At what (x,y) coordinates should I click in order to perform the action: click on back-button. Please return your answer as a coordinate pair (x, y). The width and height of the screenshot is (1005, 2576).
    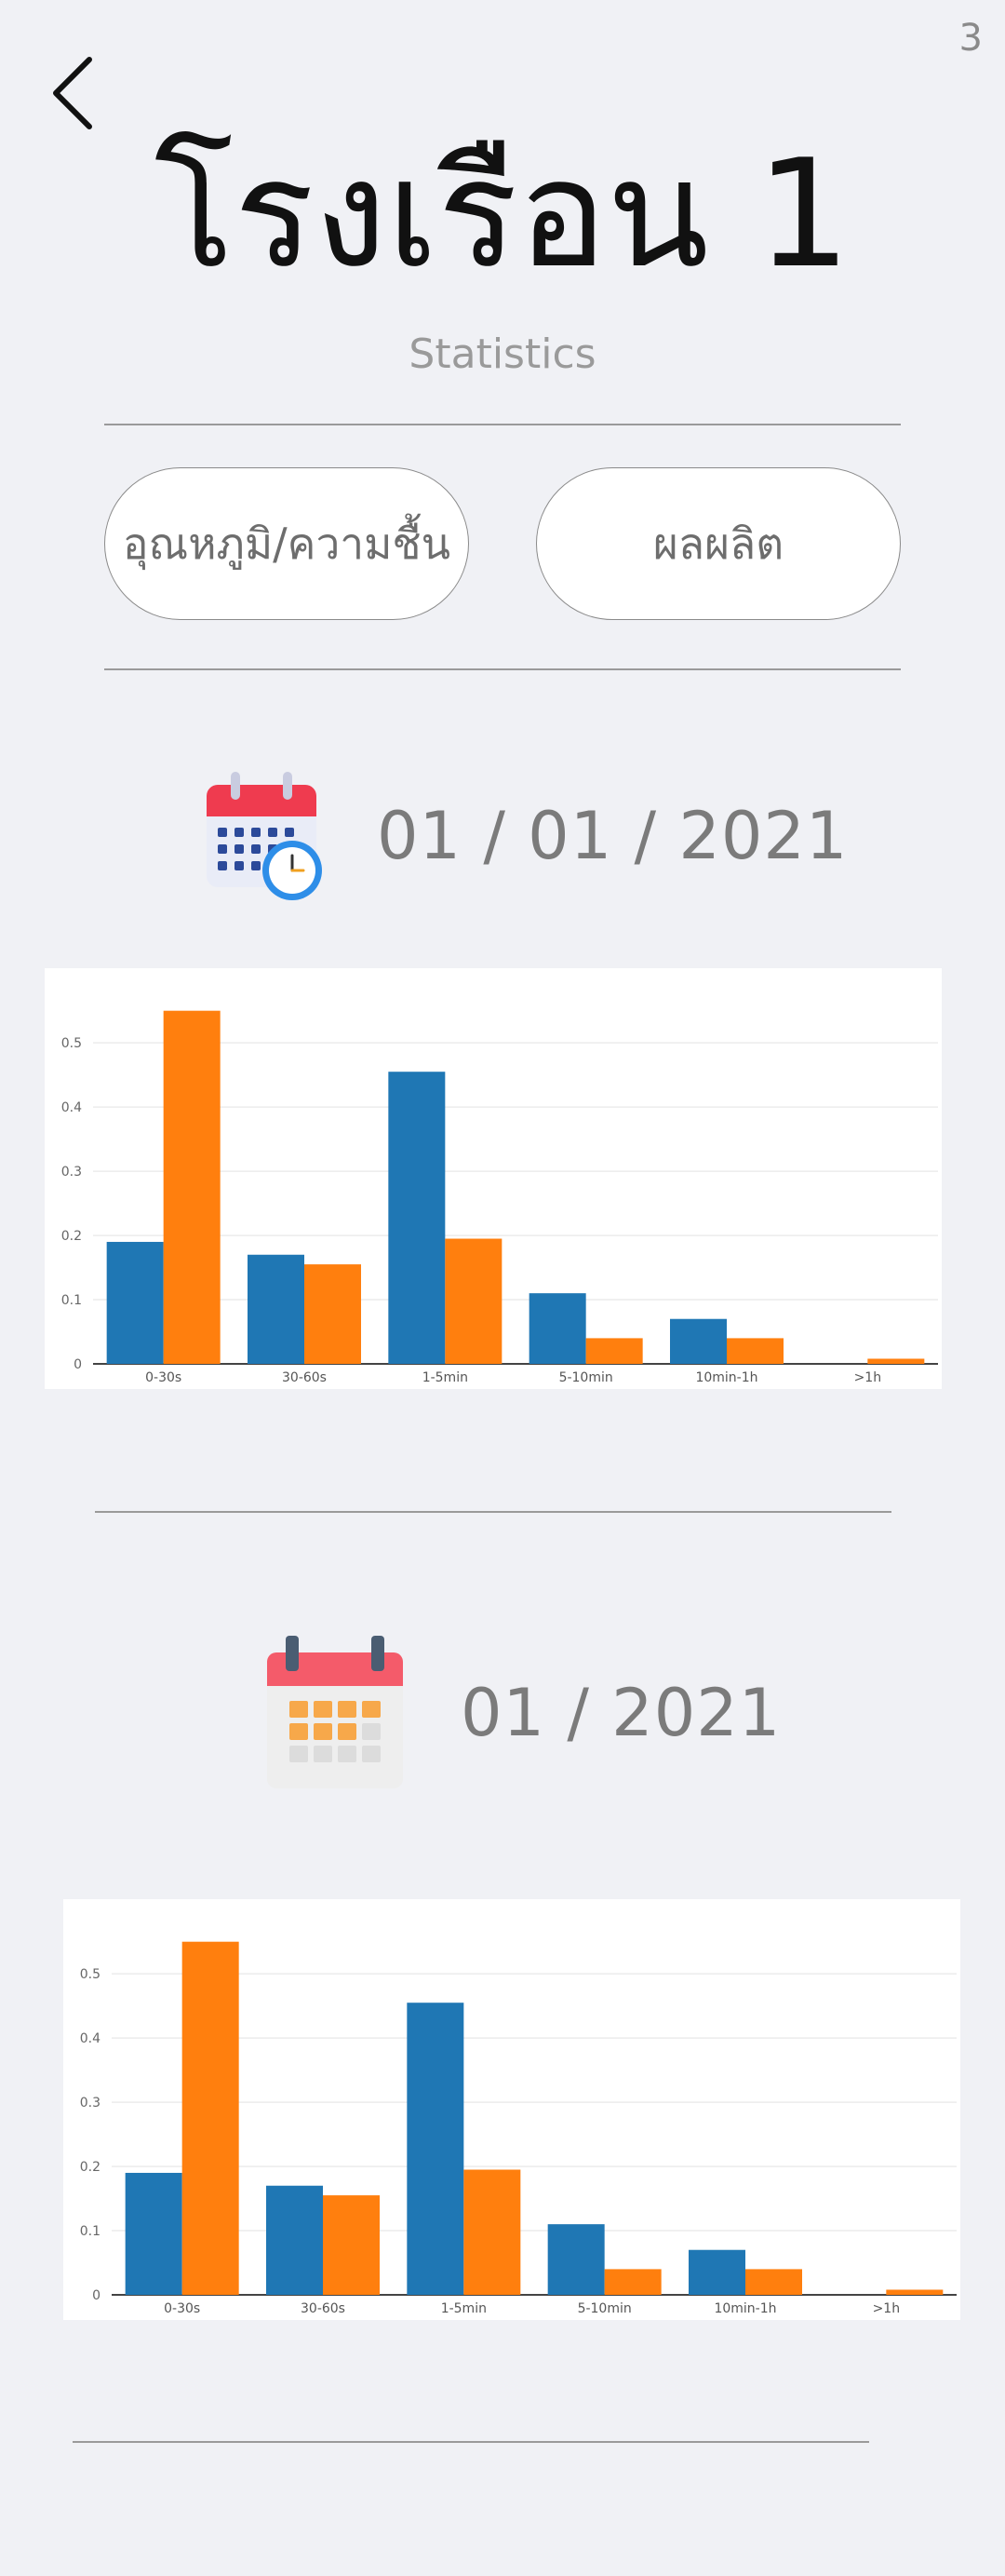
    Looking at the image, I should click on (76, 93).